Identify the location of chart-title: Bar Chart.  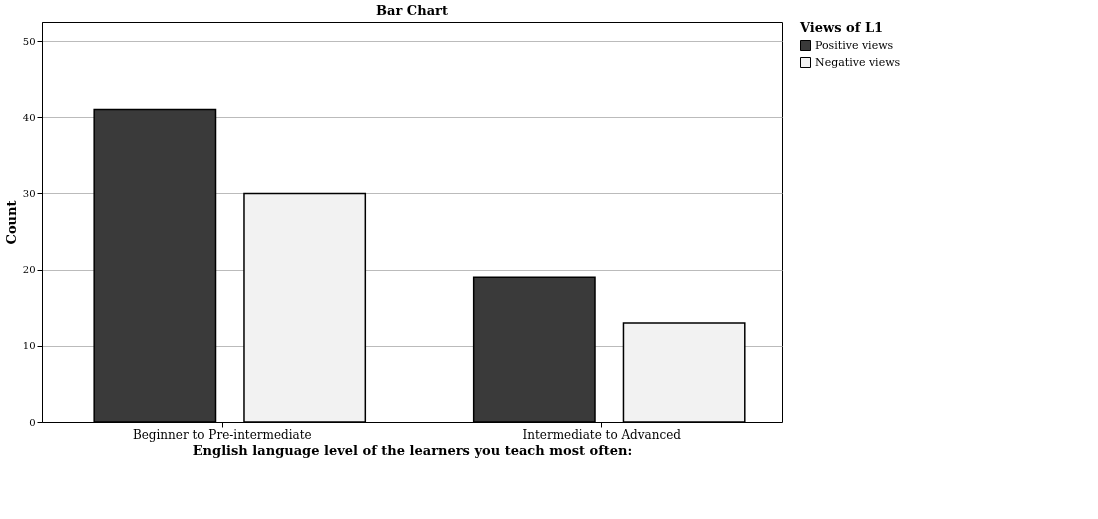
(412, 10).